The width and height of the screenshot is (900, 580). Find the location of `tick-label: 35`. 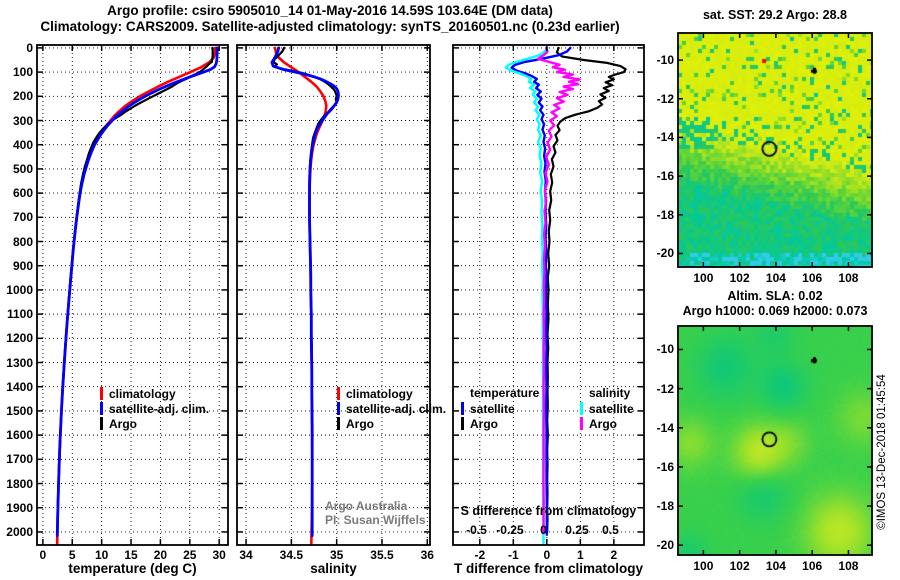

tick-label: 35 is located at coordinates (336, 555).